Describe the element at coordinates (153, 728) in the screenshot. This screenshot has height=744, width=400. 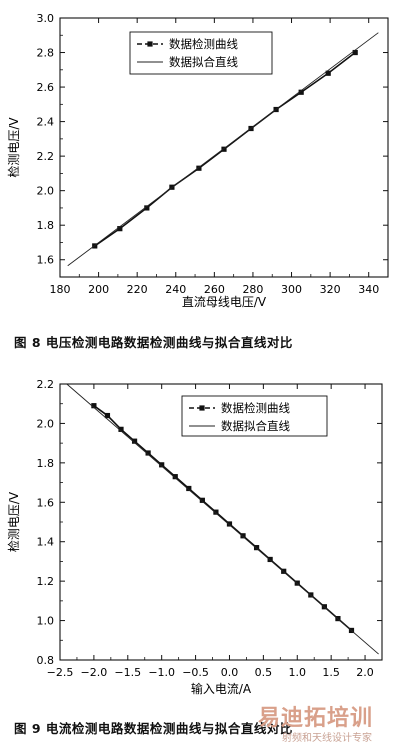
I see `figure-9-caption: 图 9 电流检测电路数据检测曲线与拟合直线对比` at that location.